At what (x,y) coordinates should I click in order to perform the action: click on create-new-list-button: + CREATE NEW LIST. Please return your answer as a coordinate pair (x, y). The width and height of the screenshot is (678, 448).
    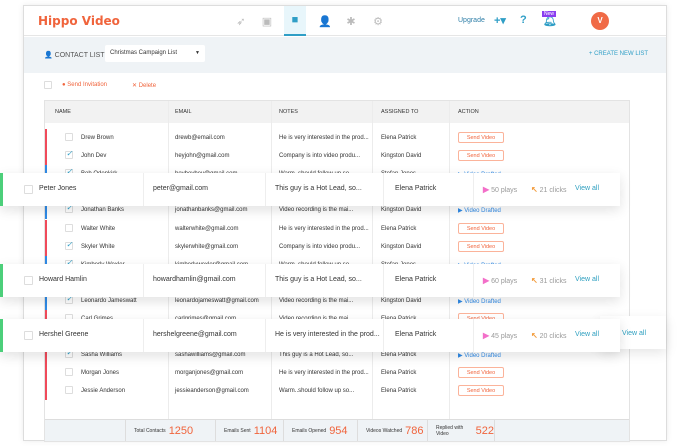
    Looking at the image, I should click on (618, 54).